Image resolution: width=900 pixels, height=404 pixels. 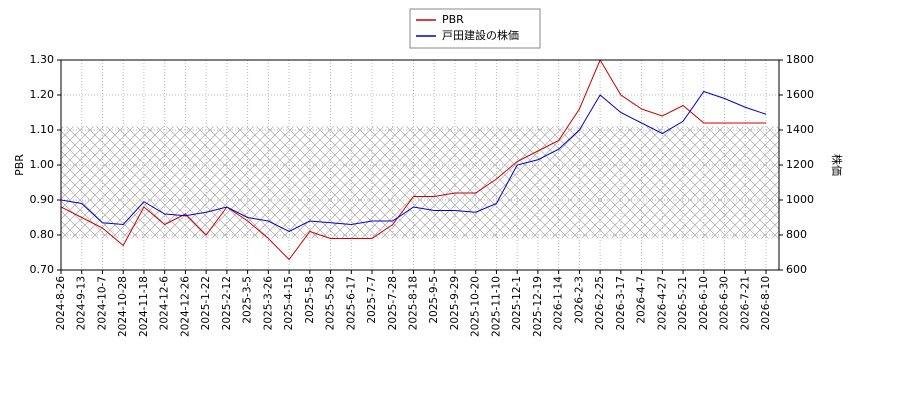 What do you see at coordinates (82, 303) in the screenshot?
I see `x-tick-label: 2024-9-13` at bounding box center [82, 303].